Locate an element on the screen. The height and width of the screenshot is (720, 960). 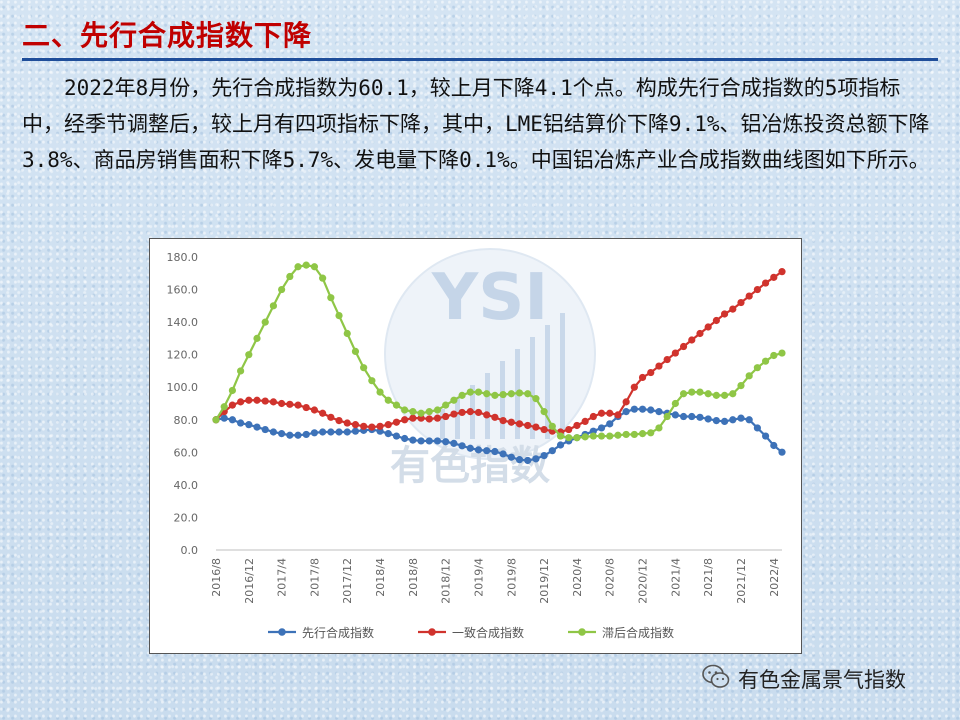
y-tick-label: 180.0 is located at coordinates (183, 257).